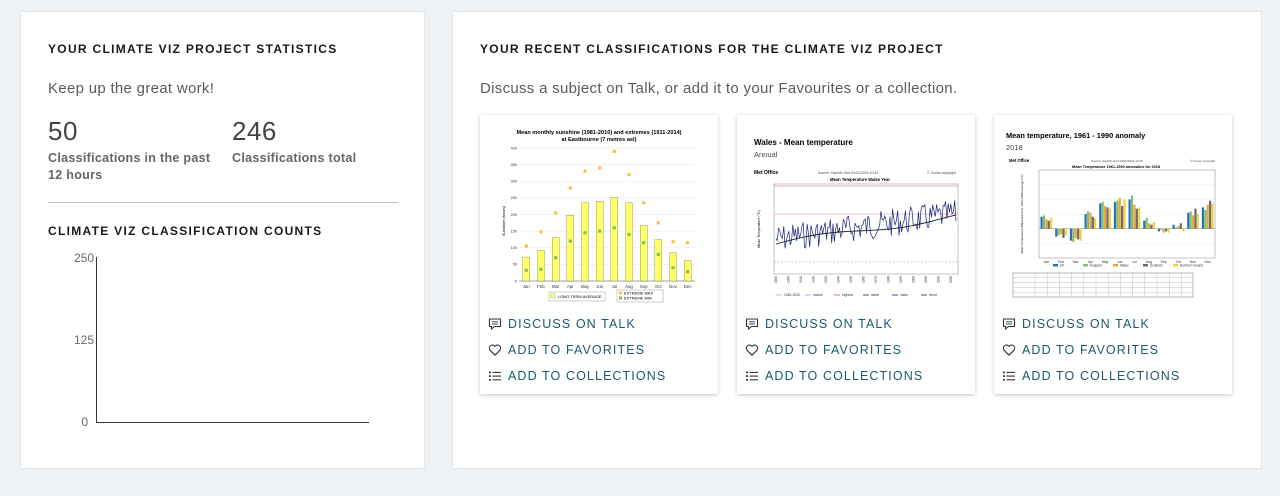  I want to click on svg-text: Annual, so click(766, 154).